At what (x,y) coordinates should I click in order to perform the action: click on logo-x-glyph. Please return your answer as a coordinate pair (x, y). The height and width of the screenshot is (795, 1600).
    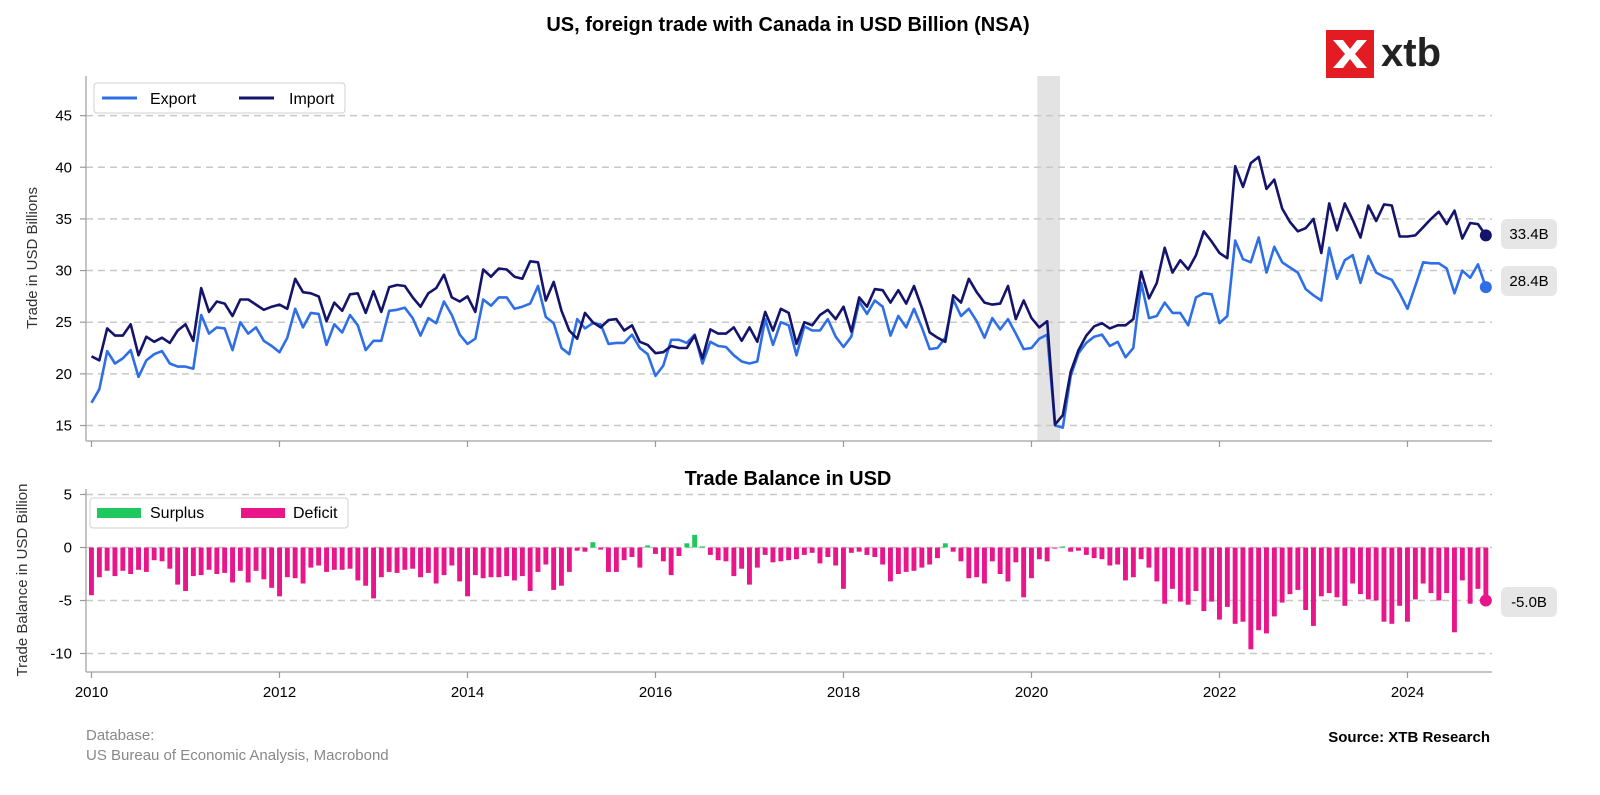
    Looking at the image, I should click on (1350, 54).